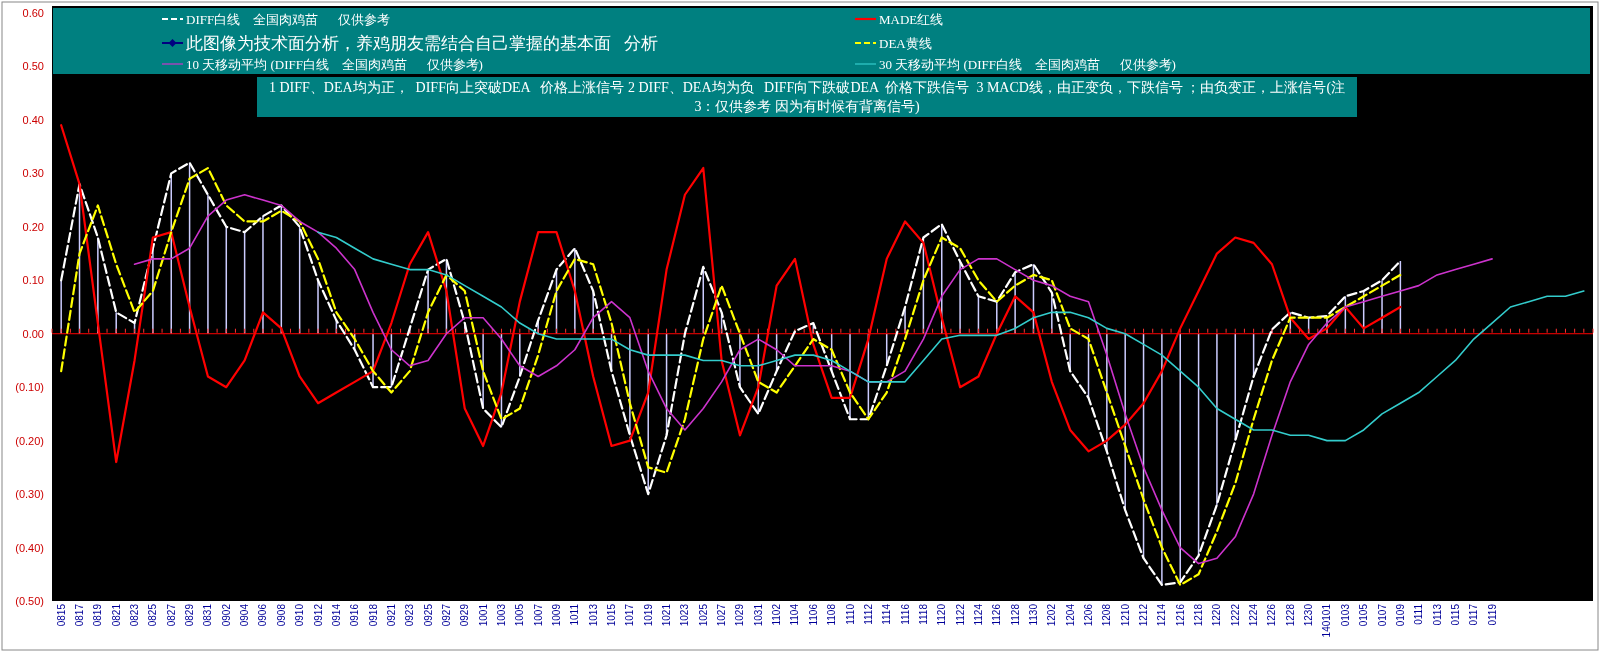 This screenshot has width=1602, height=669. What do you see at coordinates (190, 615) in the screenshot?
I see `x-tick-label: 0829` at bounding box center [190, 615].